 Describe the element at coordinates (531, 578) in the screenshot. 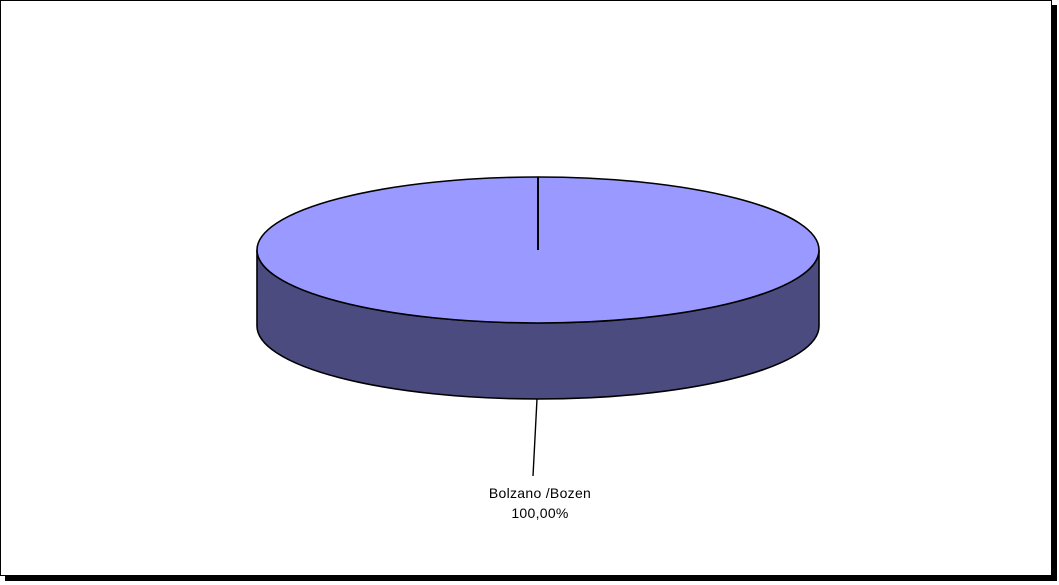

I see `chart-shadow-bottom` at that location.